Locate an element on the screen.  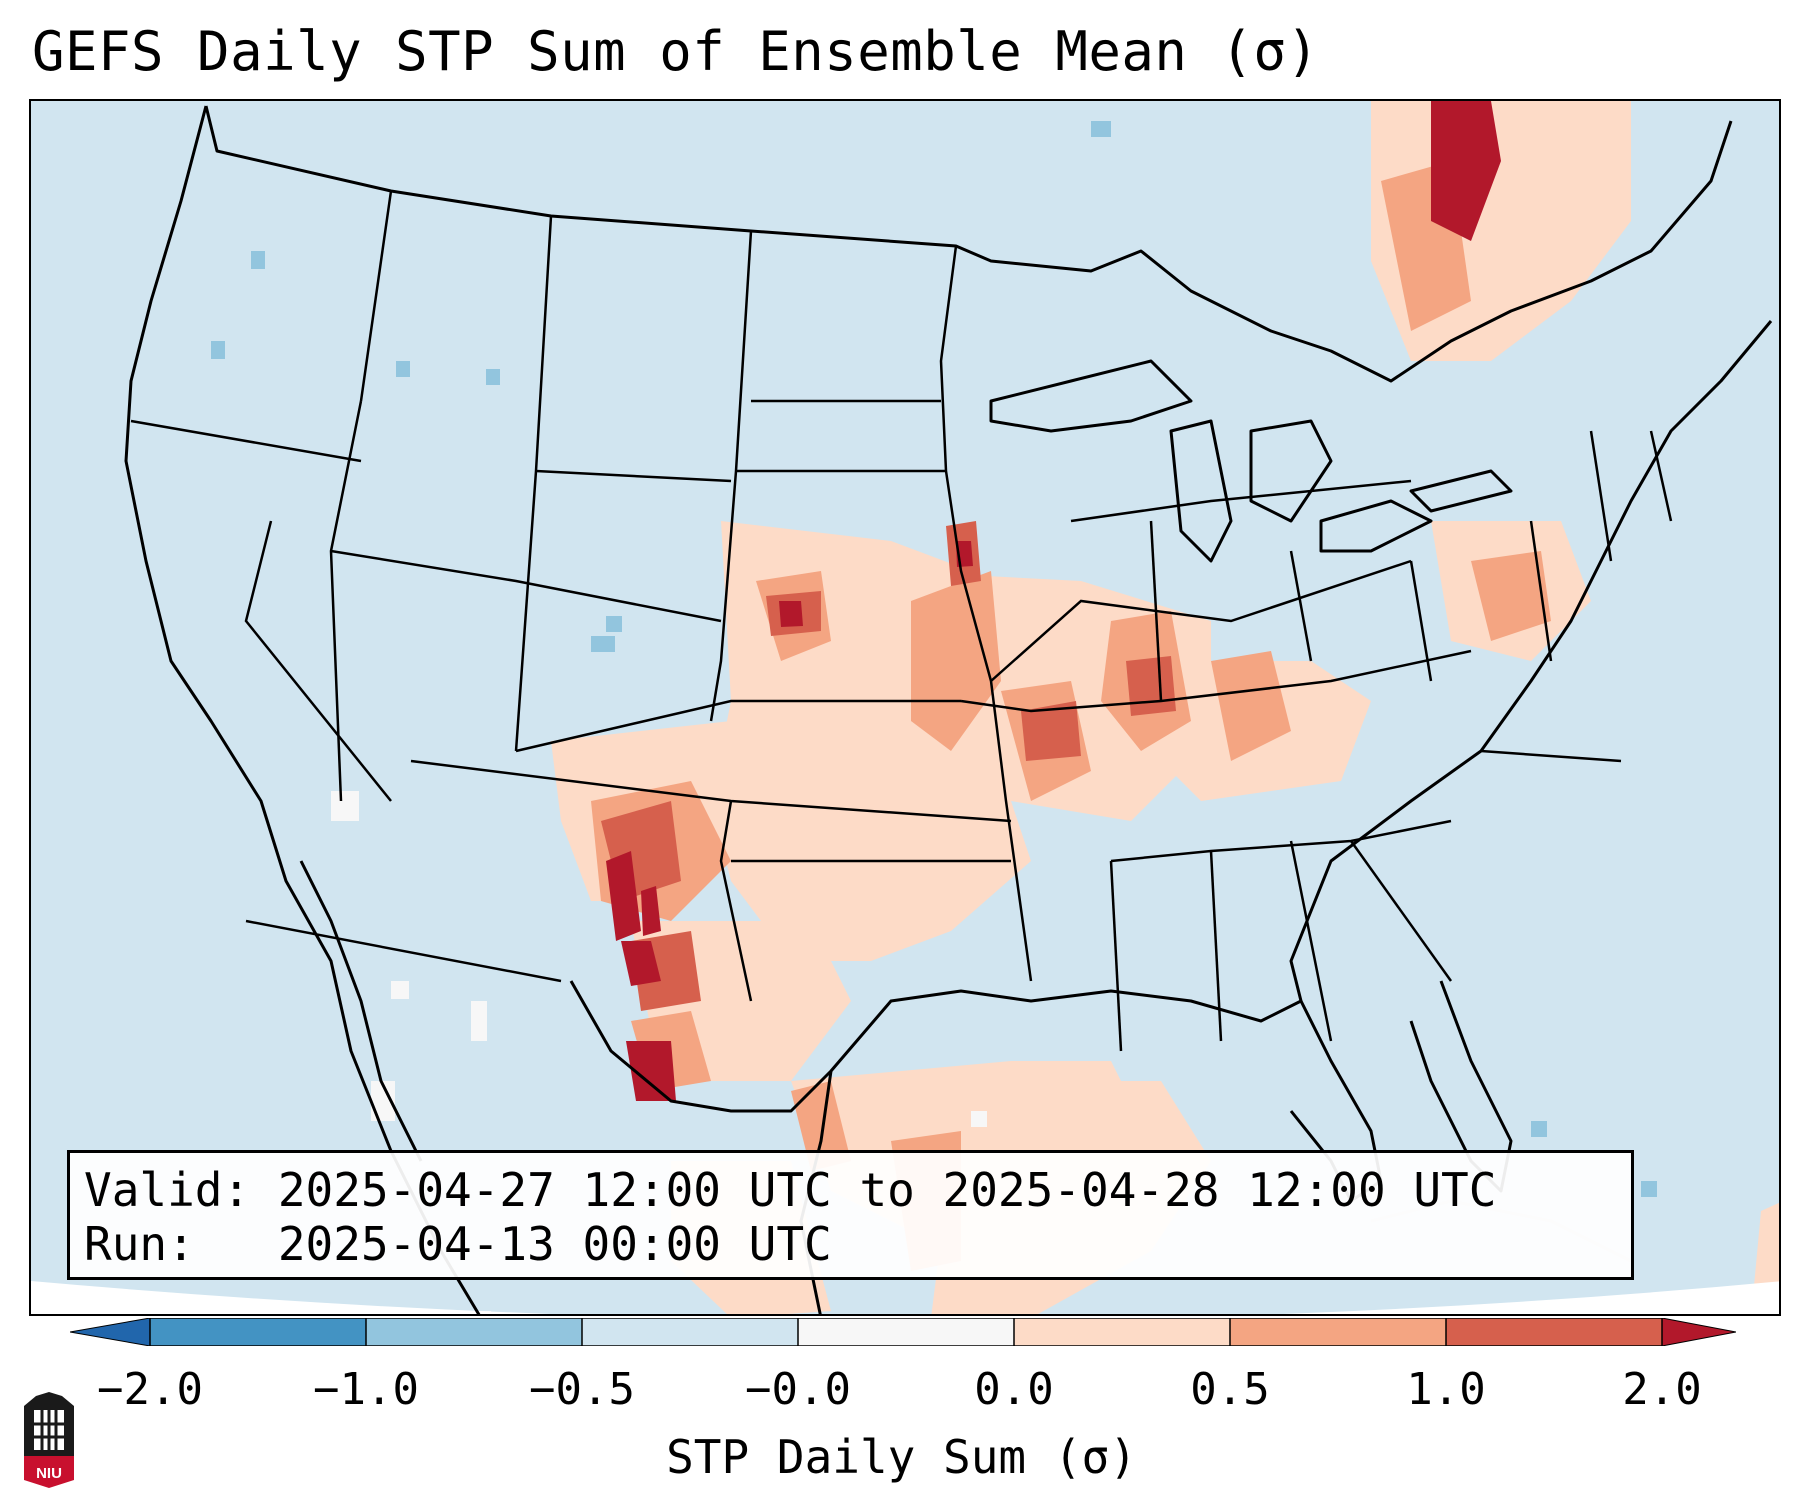
tick-label: 2.0 is located at coordinates (1662, 1389).